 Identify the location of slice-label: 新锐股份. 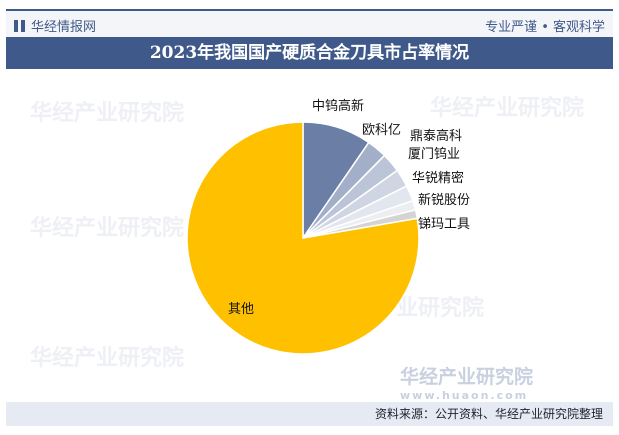
(444, 200).